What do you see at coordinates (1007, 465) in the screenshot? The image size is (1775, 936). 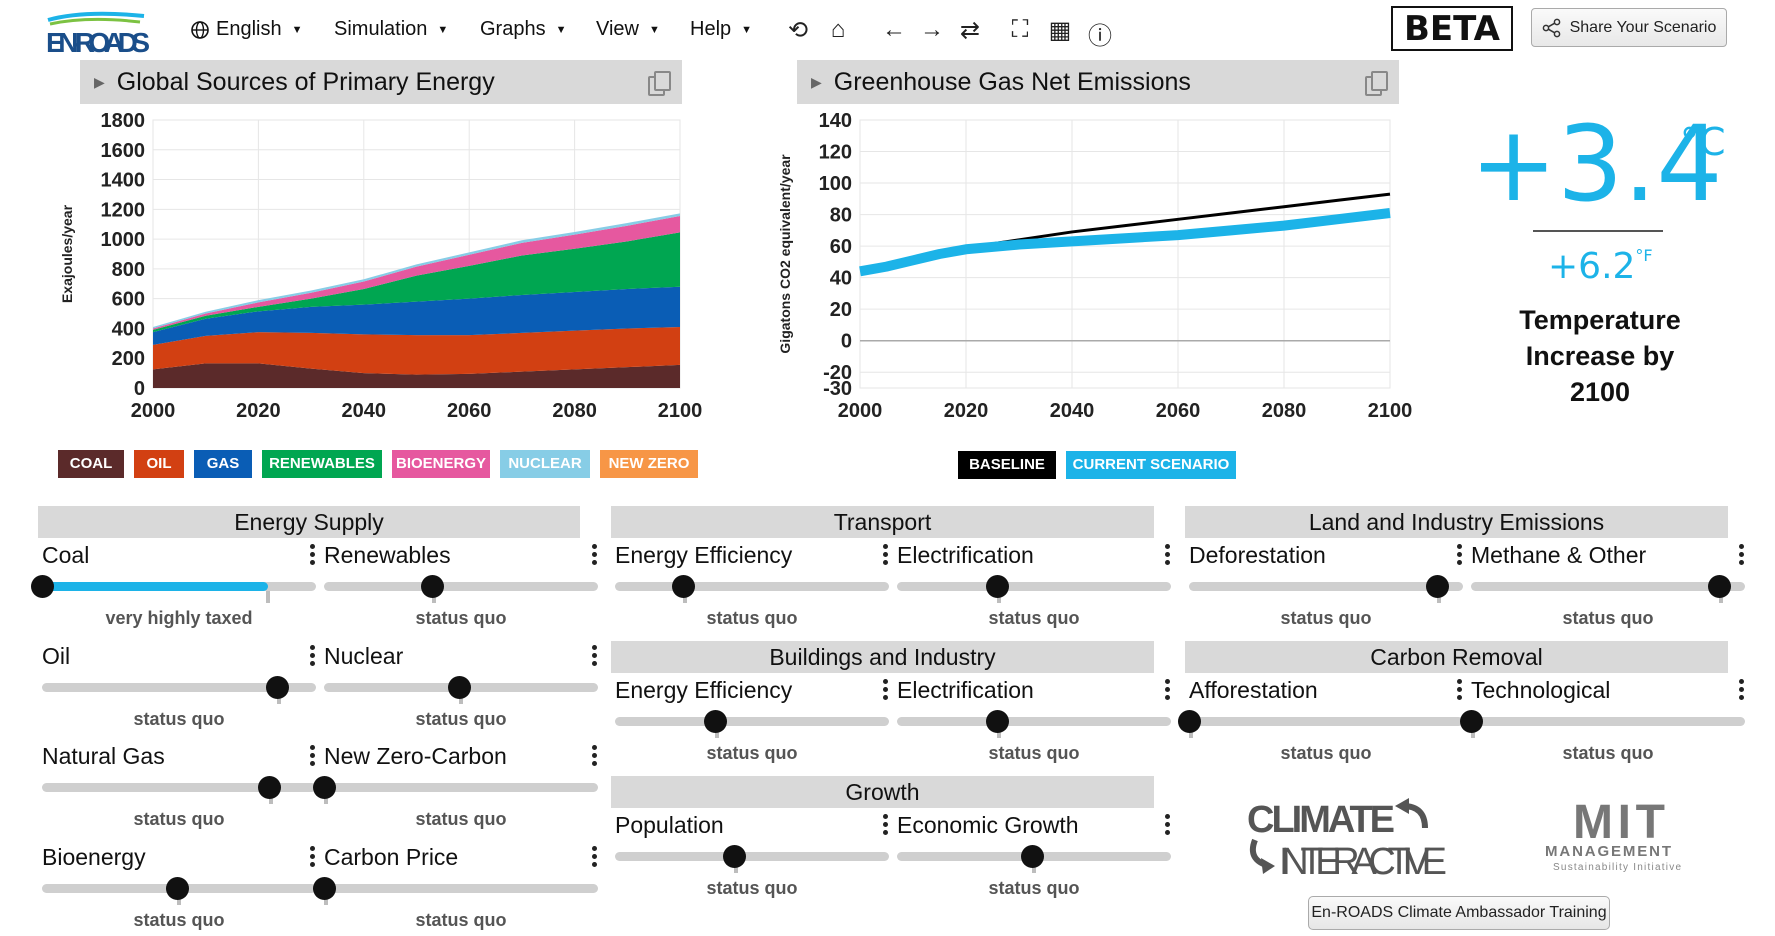 I see `legend-baseline: BASELINE` at bounding box center [1007, 465].